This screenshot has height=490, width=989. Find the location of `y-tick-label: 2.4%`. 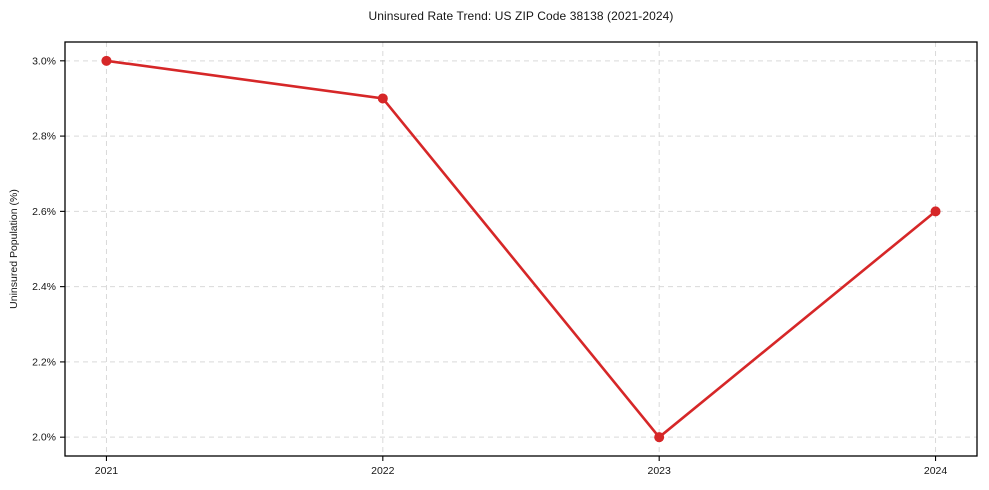

y-tick-label: 2.4% is located at coordinates (44, 287).